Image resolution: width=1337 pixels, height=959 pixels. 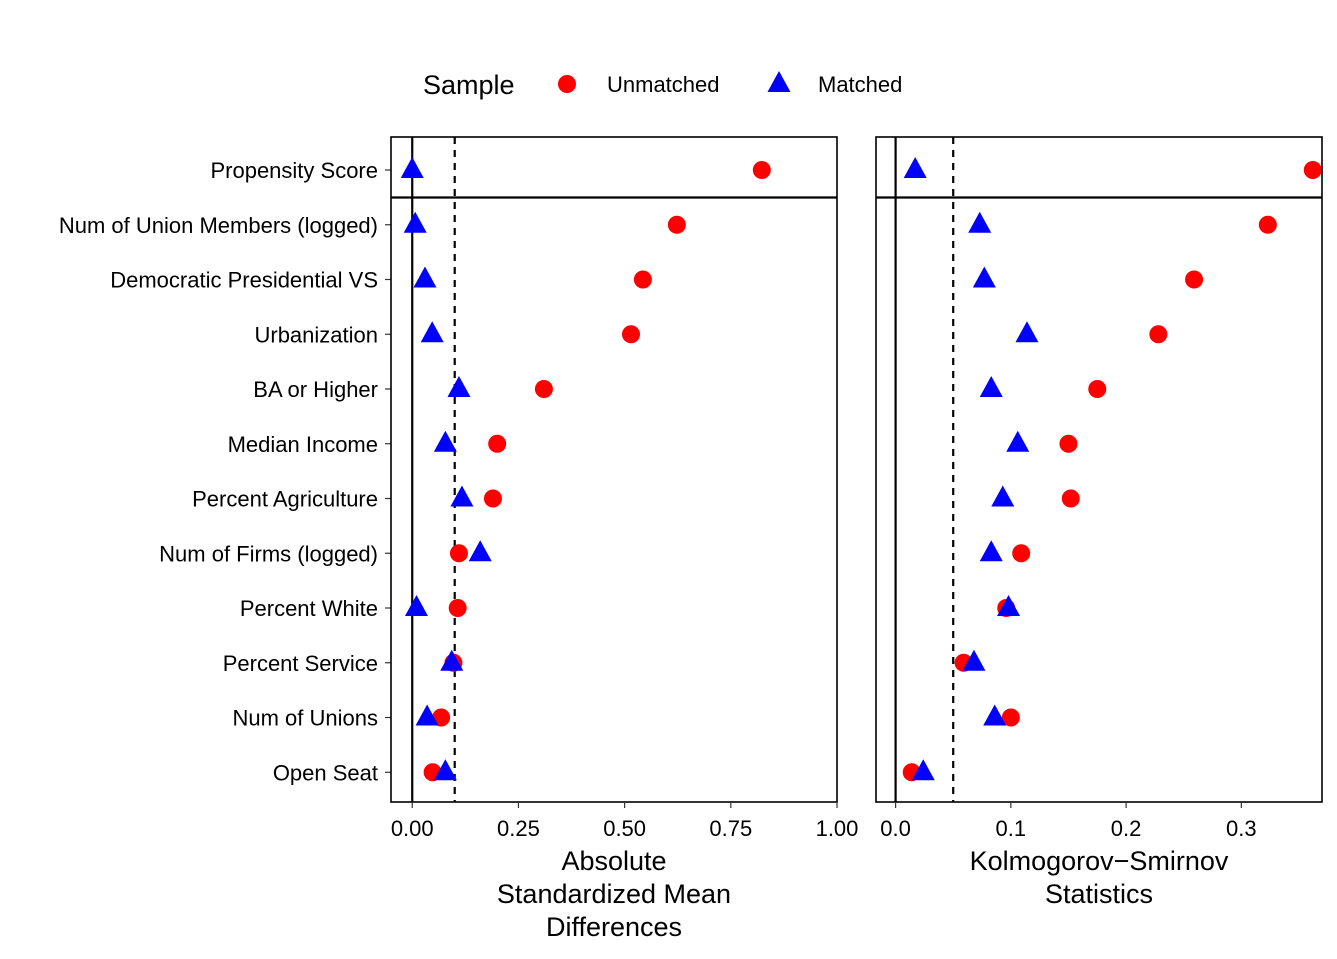 I want to click on x-tick-label: 1.00, so click(x=837, y=828).